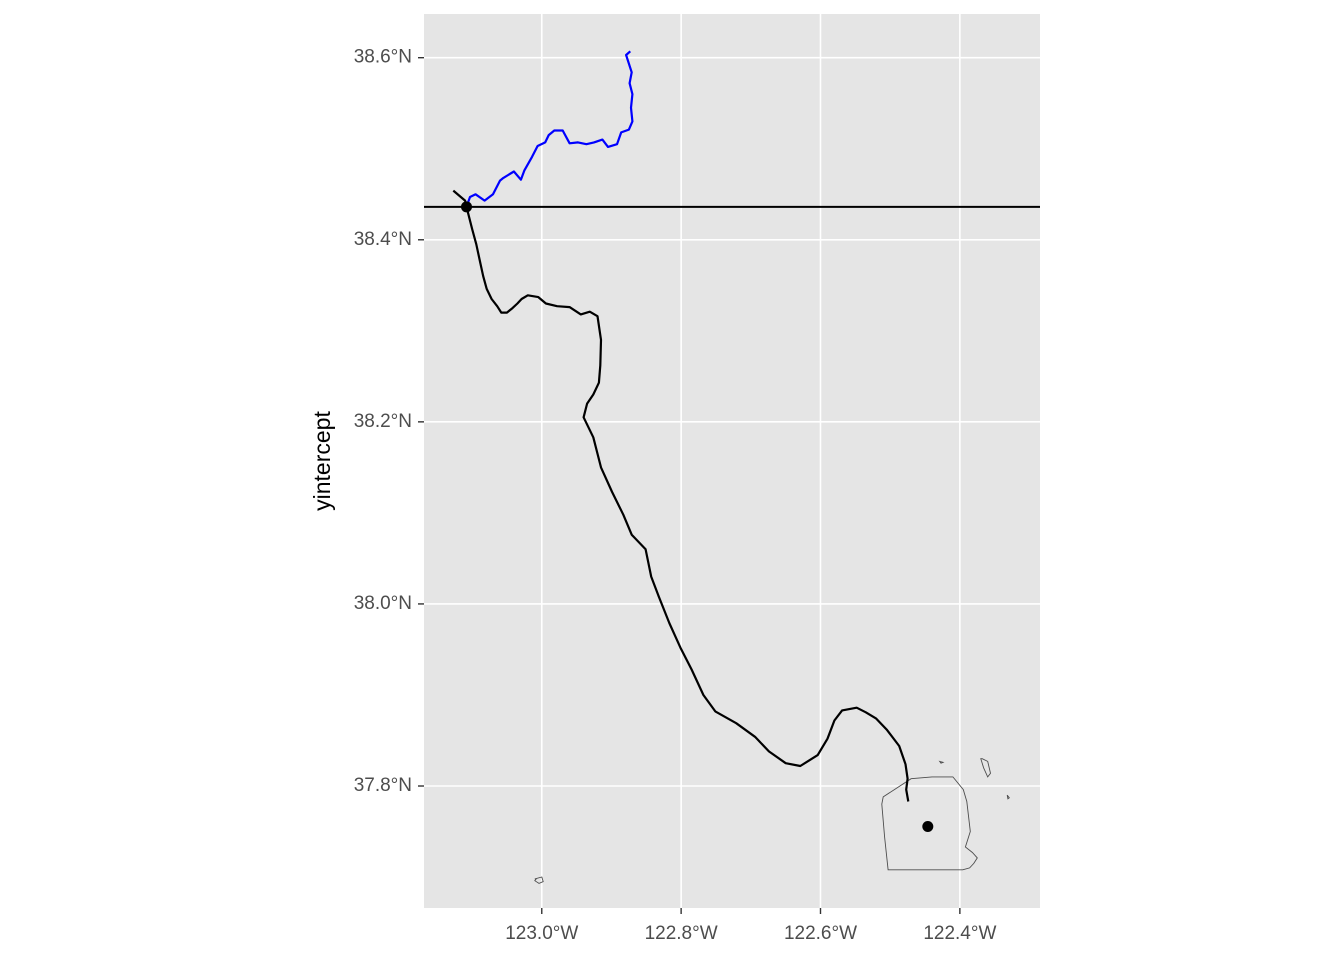 This screenshot has height=960, width=1344. What do you see at coordinates (383, 57) in the screenshot?
I see `y-tick-label: 38.6°N` at bounding box center [383, 57].